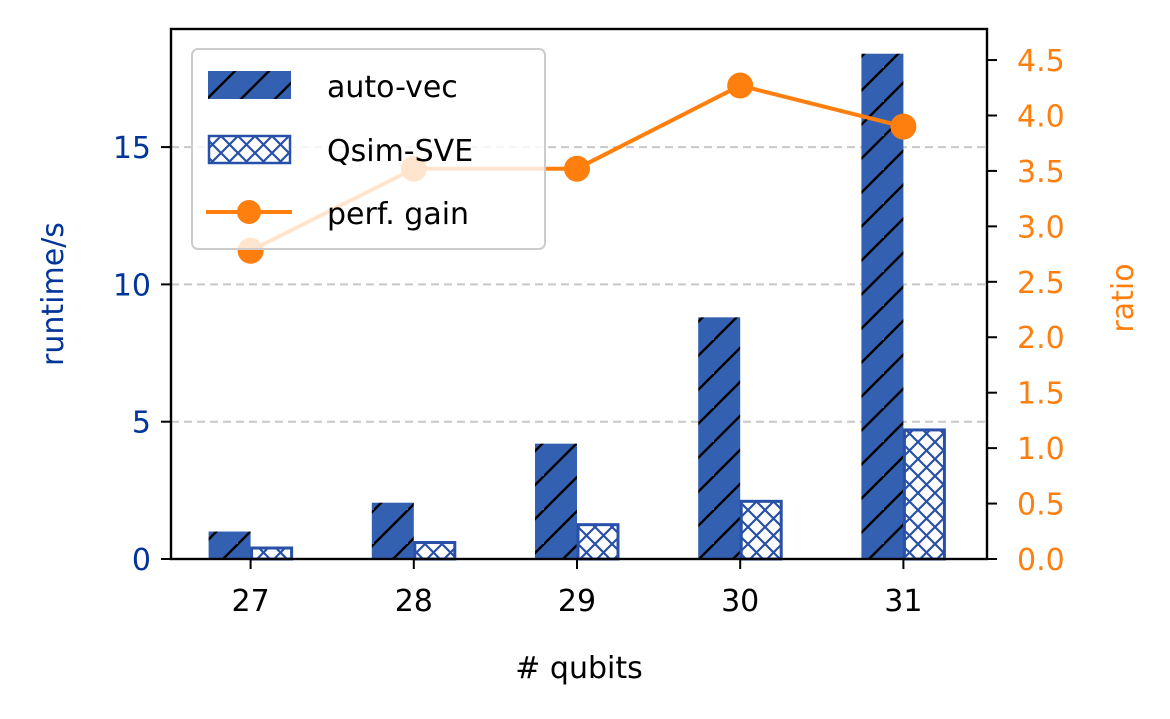 This screenshot has width=1170, height=719. I want to click on right-axis-label: ratio, so click(1123, 297).